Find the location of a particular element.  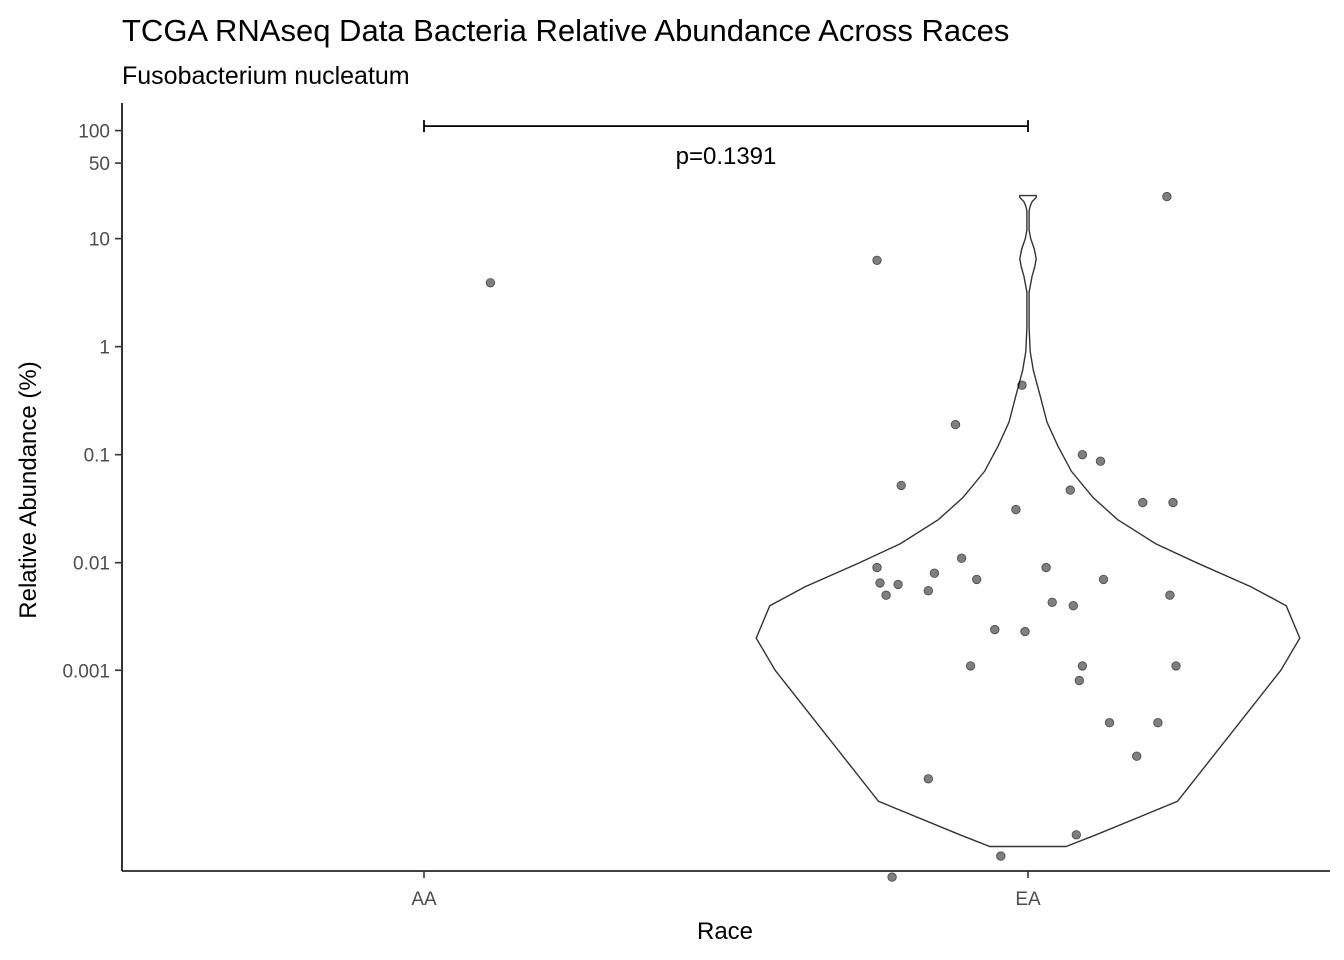

y-tick-label: 10 is located at coordinates (99, 240).